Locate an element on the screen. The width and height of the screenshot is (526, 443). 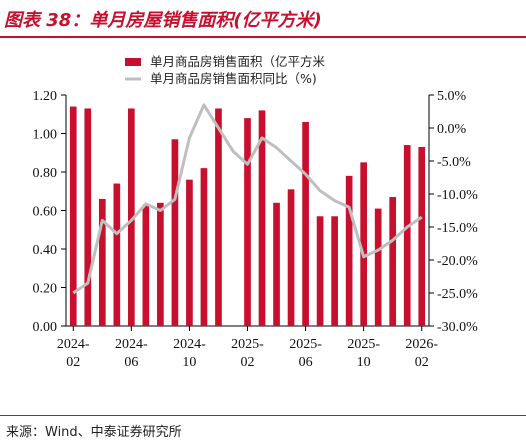
left-tick-label: 0.40 is located at coordinates (45, 250).